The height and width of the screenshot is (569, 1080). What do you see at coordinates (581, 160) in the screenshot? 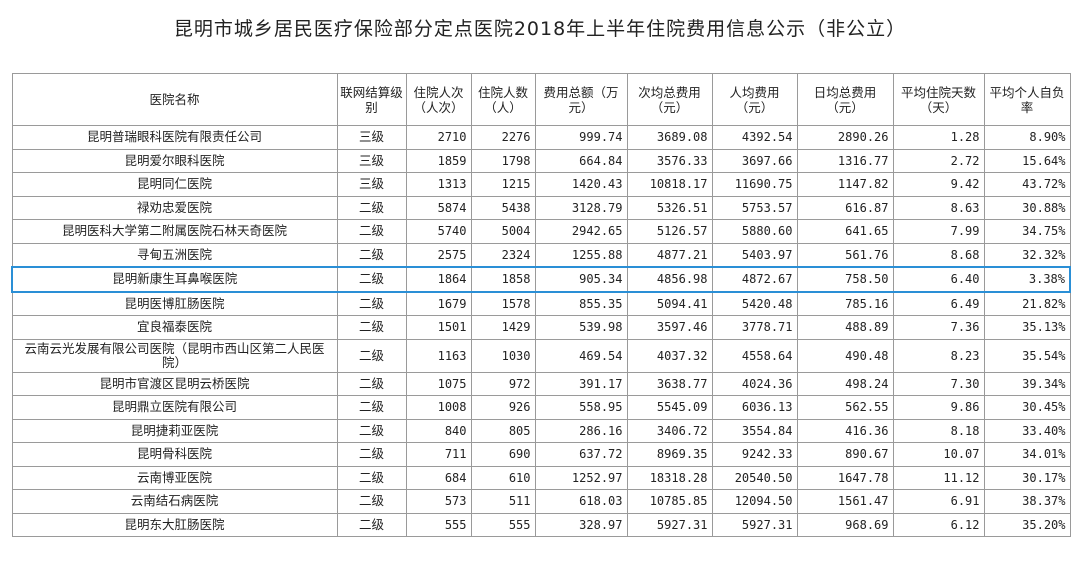
I see `value-cell: 664.84` at bounding box center [581, 160].